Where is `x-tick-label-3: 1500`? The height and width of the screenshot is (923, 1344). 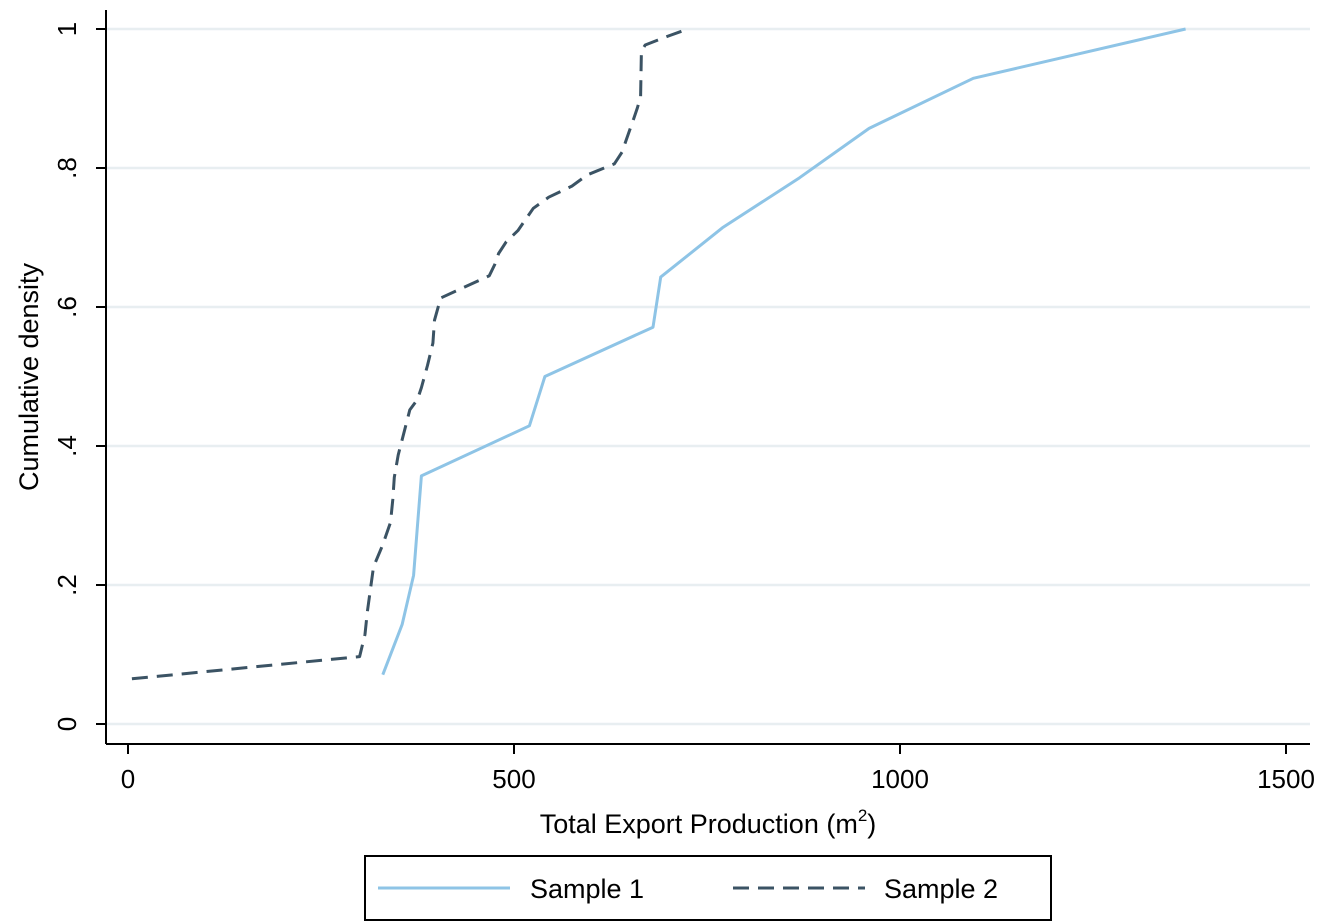
x-tick-label-3: 1500 is located at coordinates (1286, 779).